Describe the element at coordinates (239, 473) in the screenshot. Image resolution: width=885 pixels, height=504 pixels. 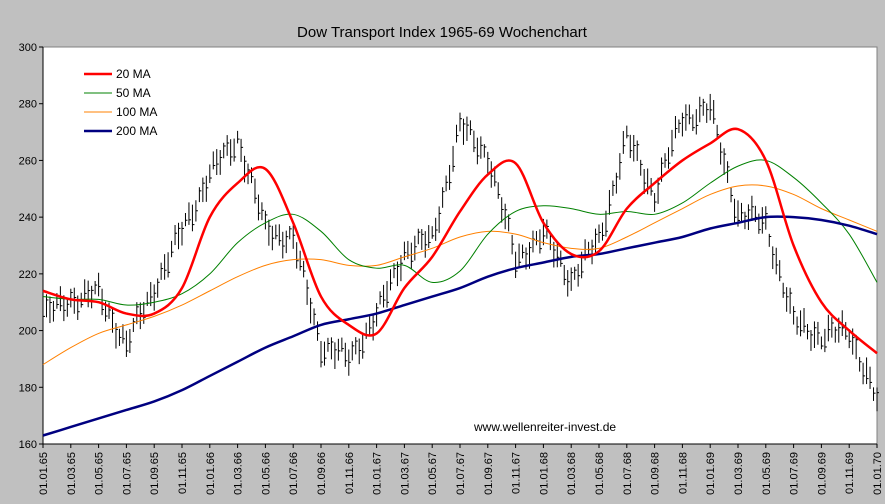
I see `x-tick-label: 01.03.66` at that location.